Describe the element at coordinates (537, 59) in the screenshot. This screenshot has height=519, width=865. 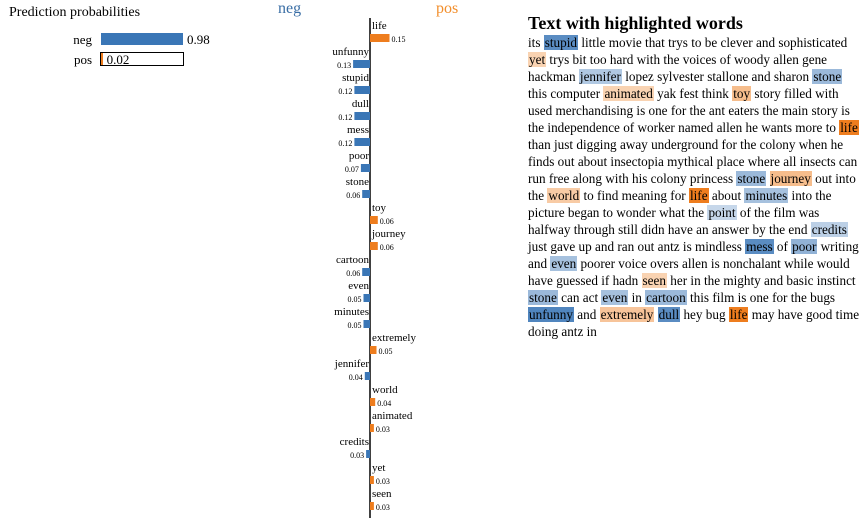
I see `highlight-yet: yet` at that location.